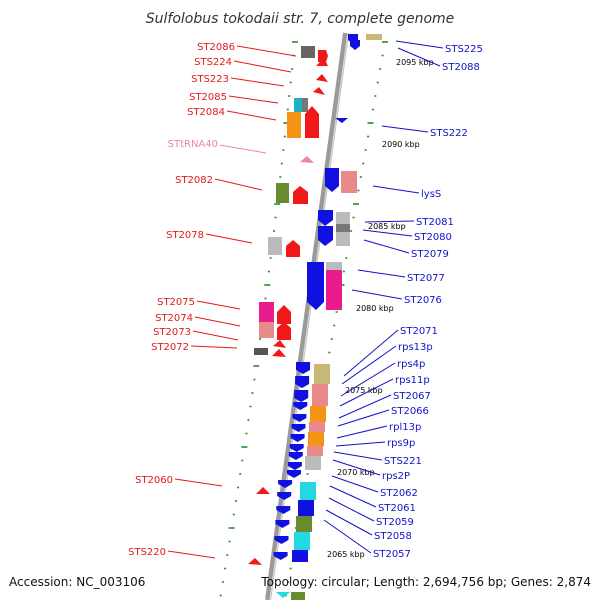 This screenshot has height=600, width=600. What do you see at coordinates (401, 443) in the screenshot?
I see `label-rps9p: rps9p` at bounding box center [401, 443].